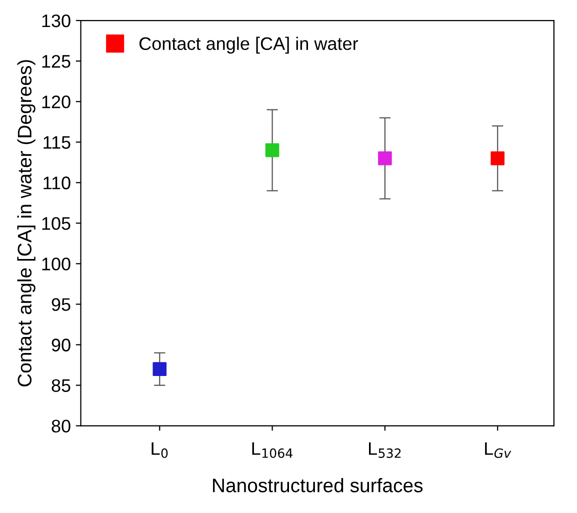  I want to click on legend-label: Contact angle [CA] in water, so click(248, 45).